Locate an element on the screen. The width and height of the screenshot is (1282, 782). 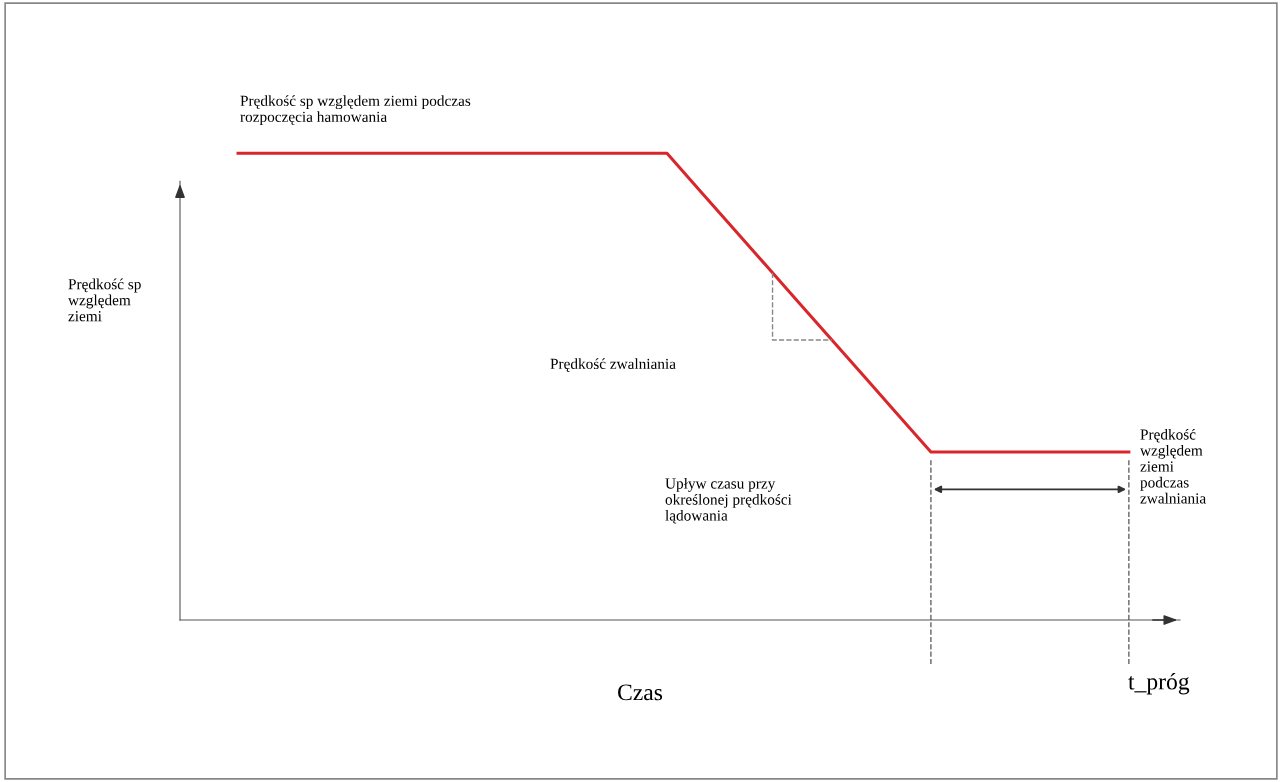
annotation: Prędkość zwalniania is located at coordinates (613, 365).